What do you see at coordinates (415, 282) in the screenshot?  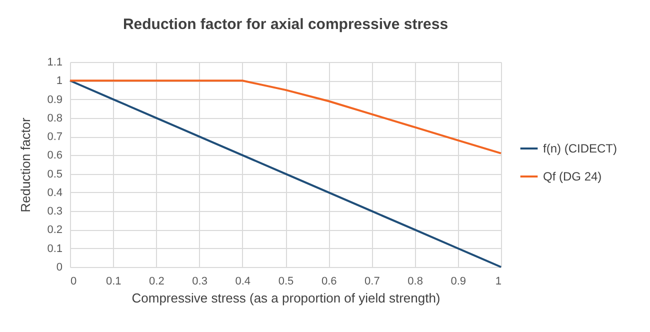 I see `x-tick-label: 0.8` at bounding box center [415, 282].